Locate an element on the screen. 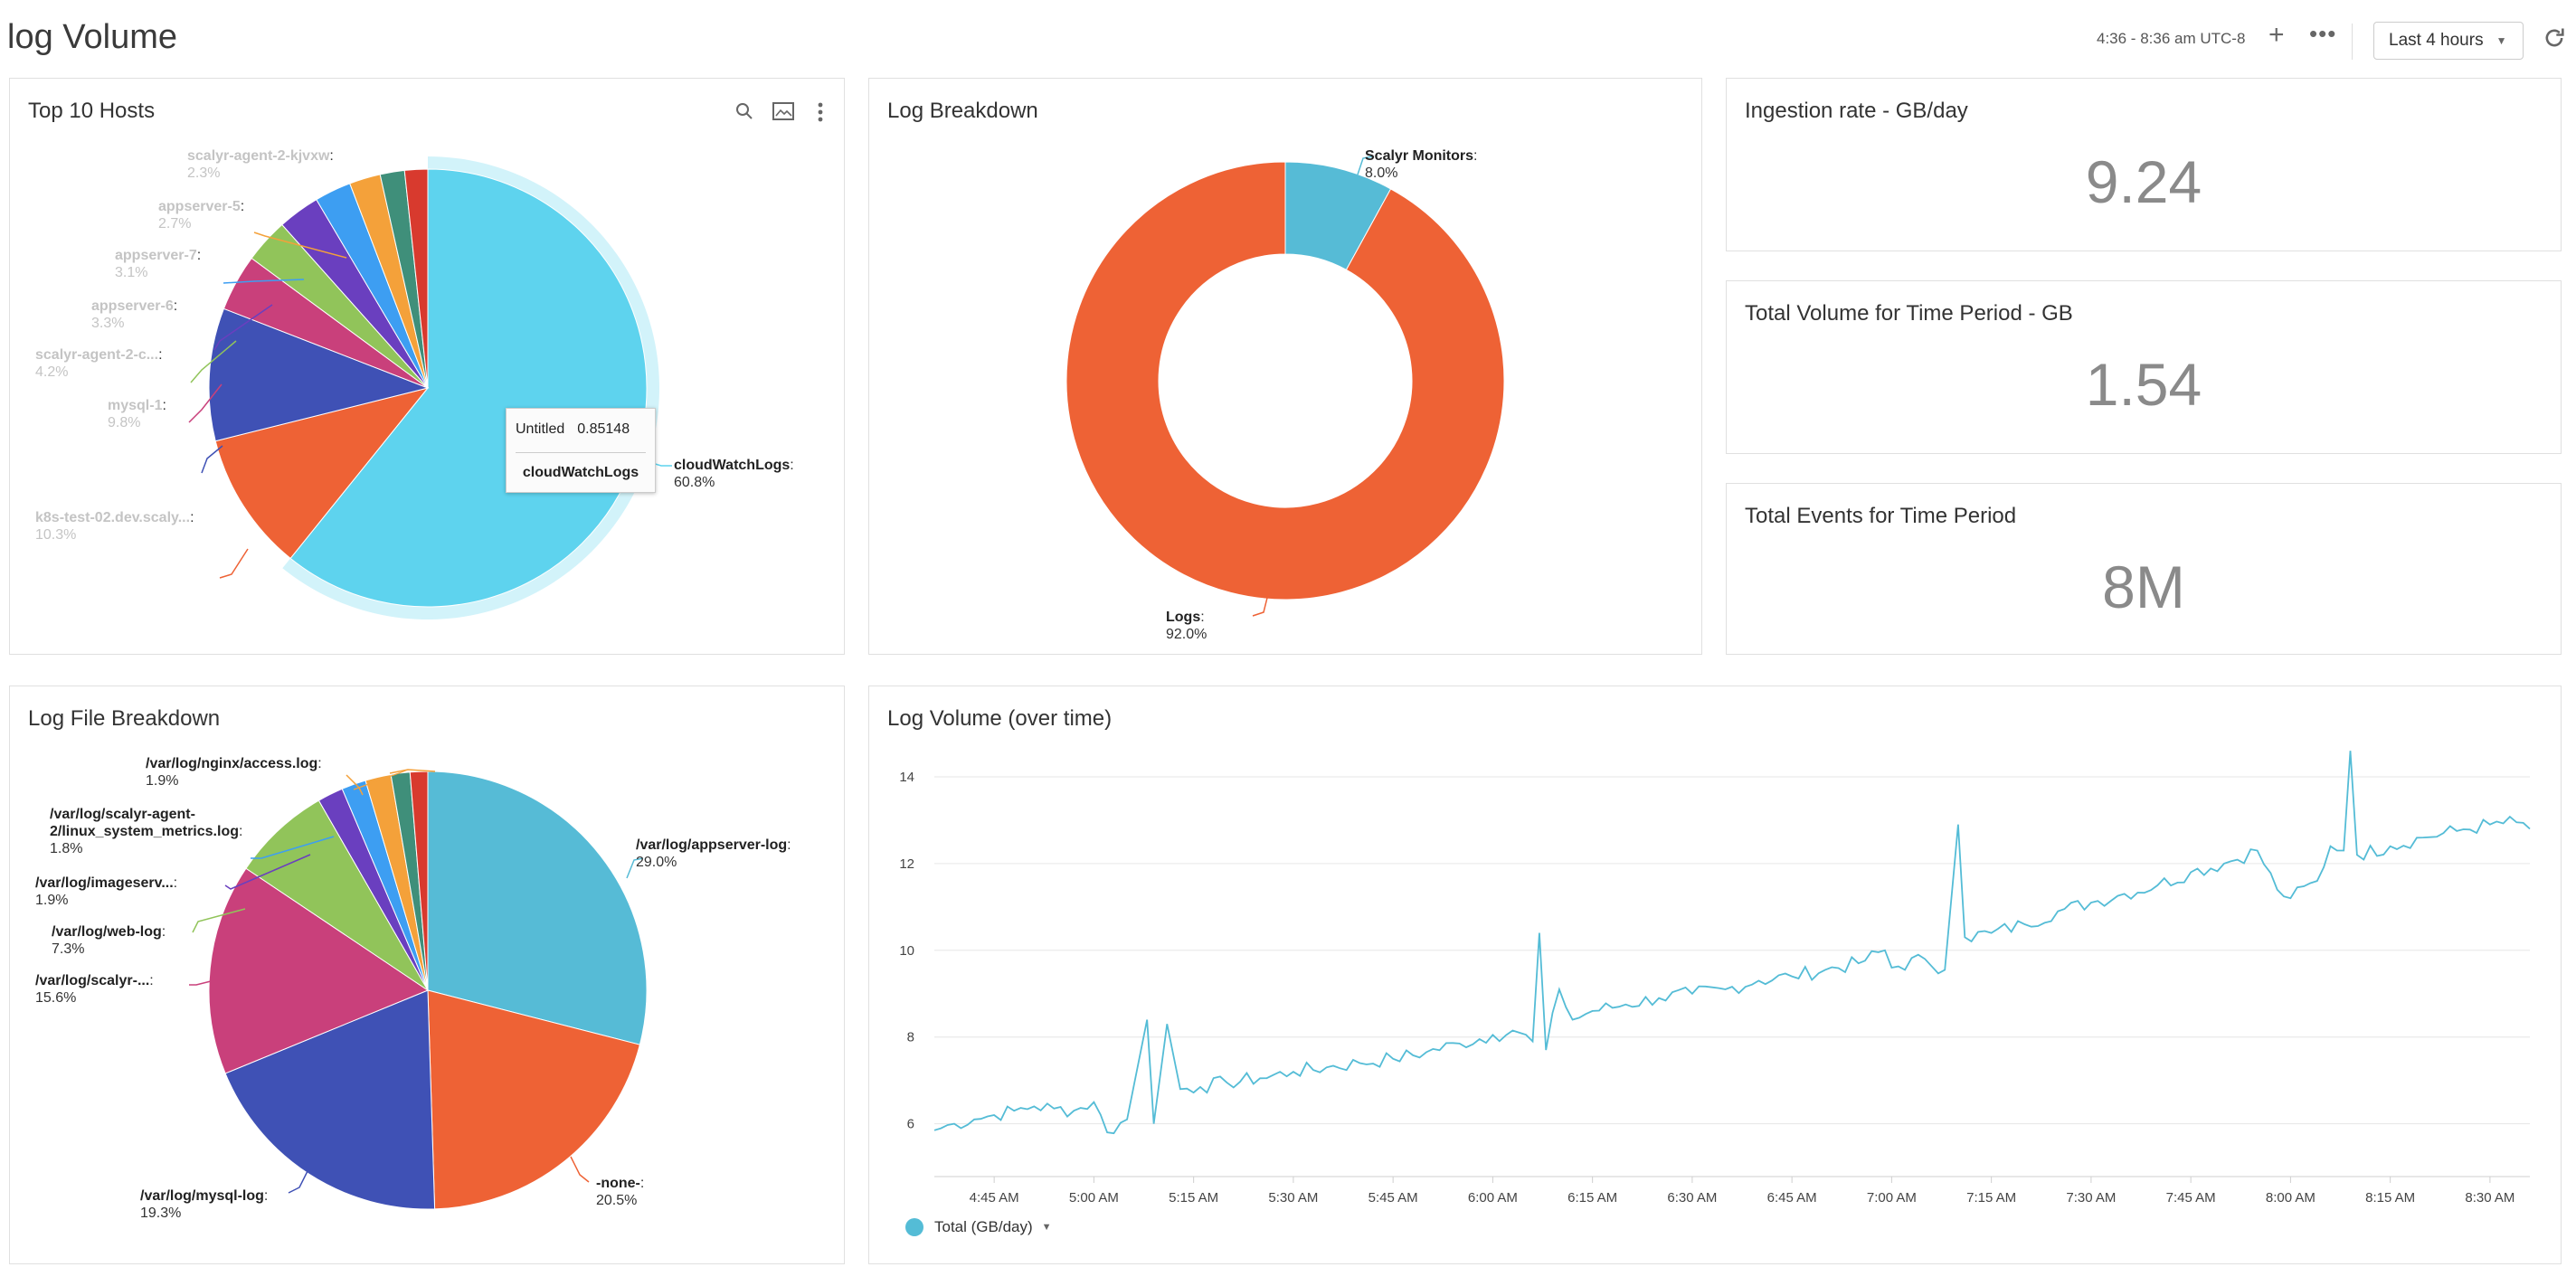  pie-label-appserver-log: /var/log/appserver-log: 29.0% is located at coordinates (713, 853).